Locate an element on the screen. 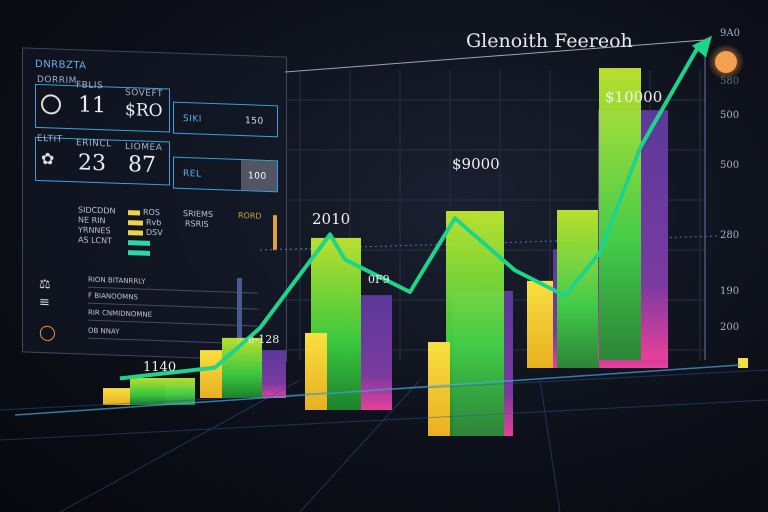  data-label: 1140 is located at coordinates (160, 367).